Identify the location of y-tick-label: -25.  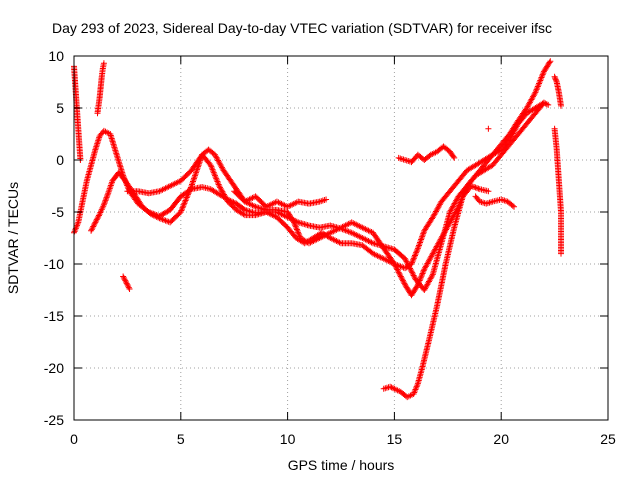
(54, 420).